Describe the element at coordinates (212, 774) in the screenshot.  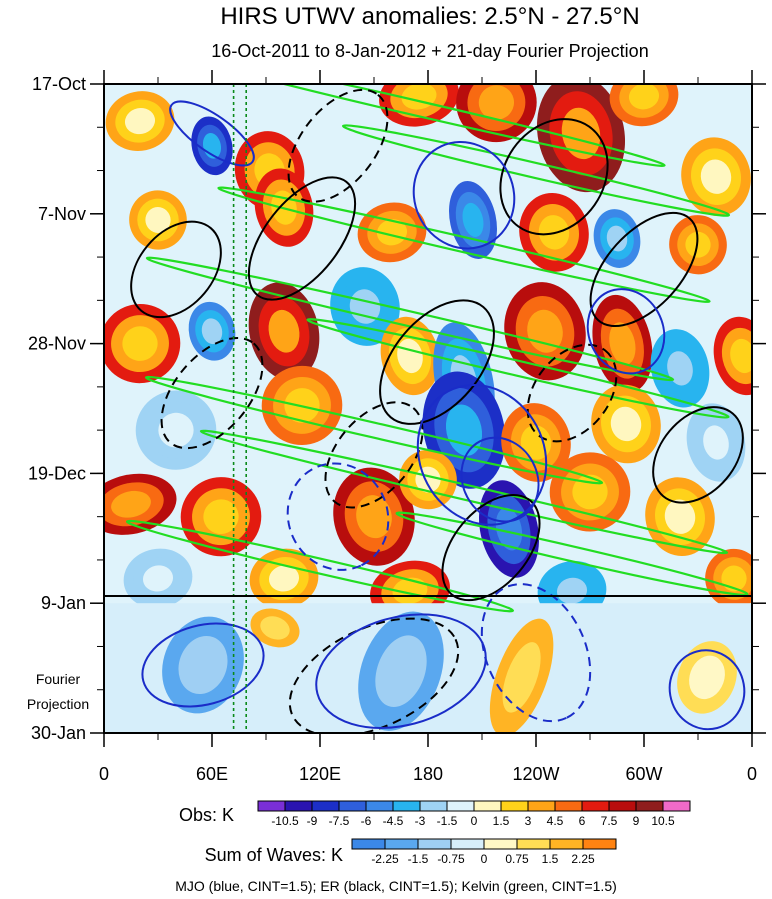
I see `x-tick-label-1: 60E` at that location.